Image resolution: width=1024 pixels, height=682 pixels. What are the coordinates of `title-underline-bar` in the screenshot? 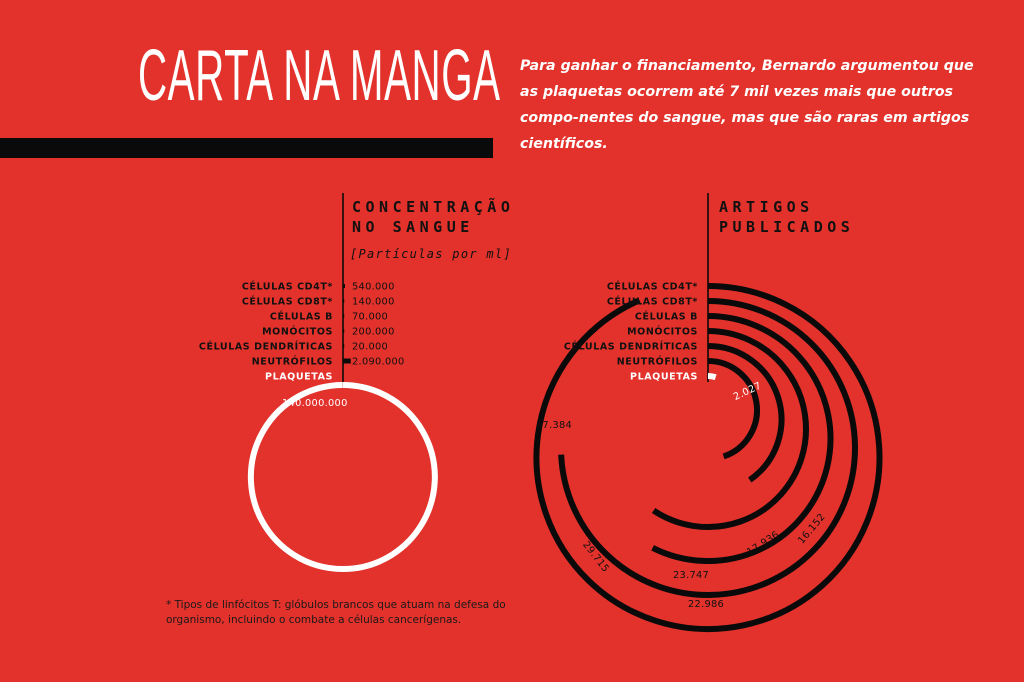 It's located at (246, 148).